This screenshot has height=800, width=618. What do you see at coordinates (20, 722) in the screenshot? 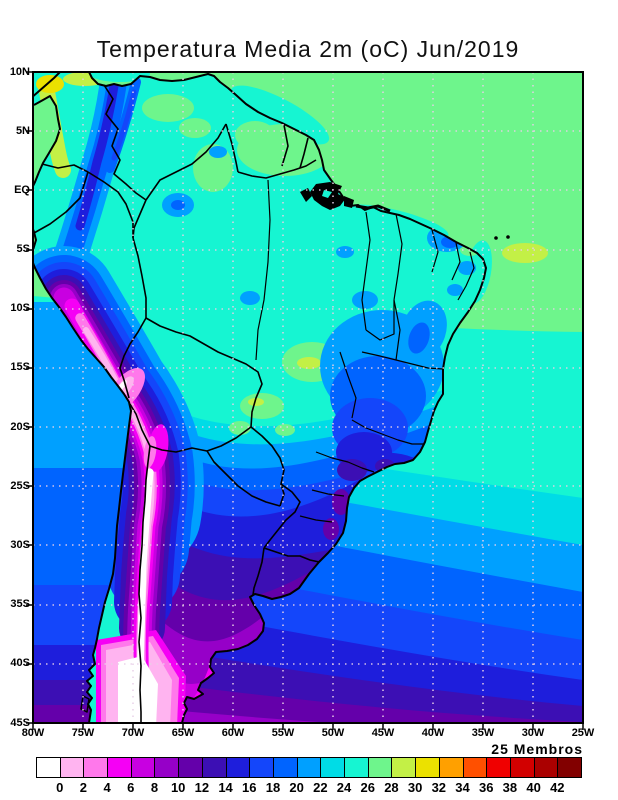
I see `lat-tick-label: 45S` at bounding box center [20, 722].